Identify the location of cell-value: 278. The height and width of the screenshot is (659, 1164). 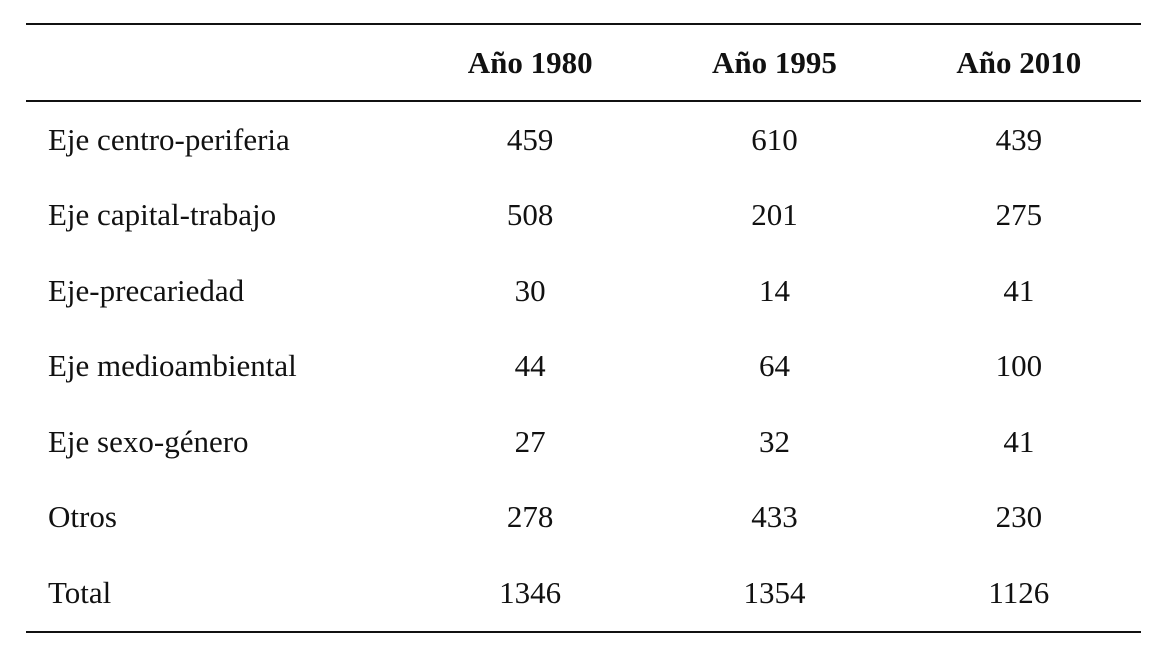
(530, 517).